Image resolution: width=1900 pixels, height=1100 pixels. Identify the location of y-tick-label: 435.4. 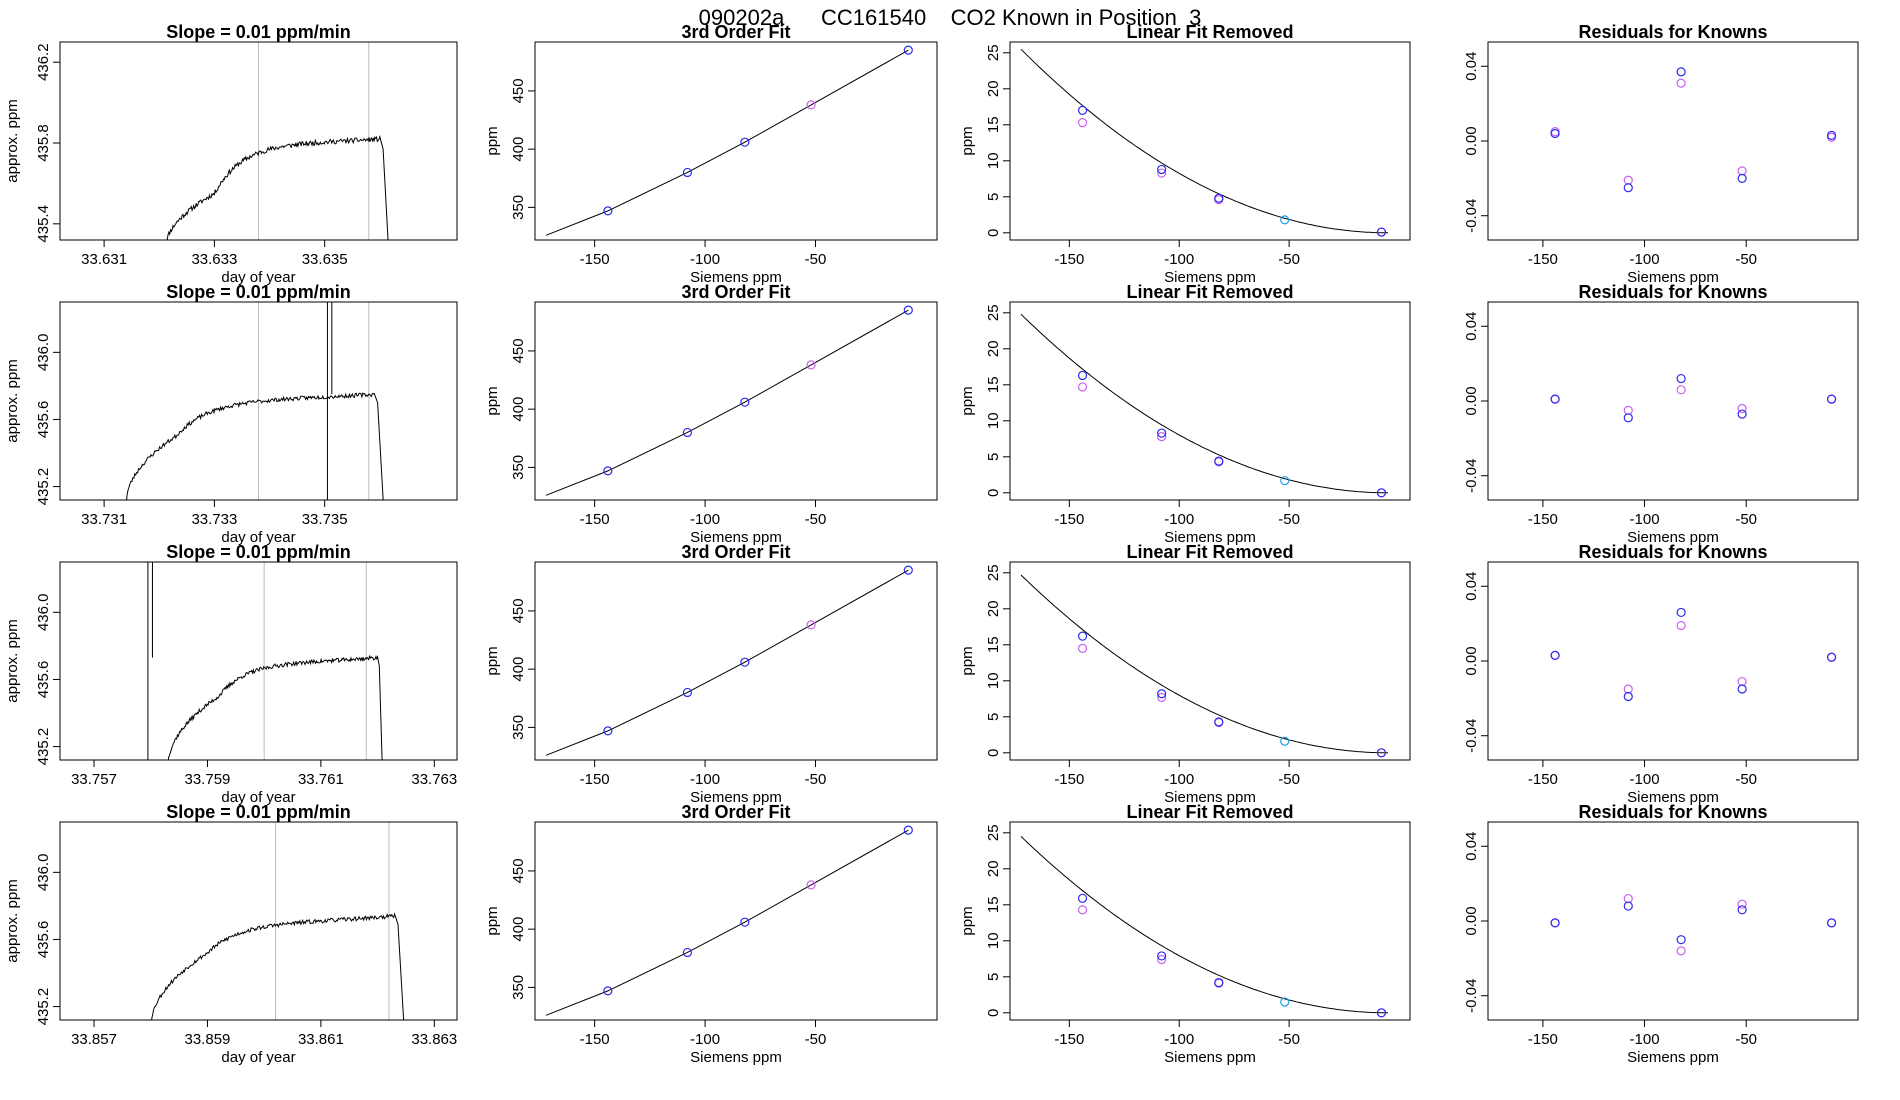
(43, 224).